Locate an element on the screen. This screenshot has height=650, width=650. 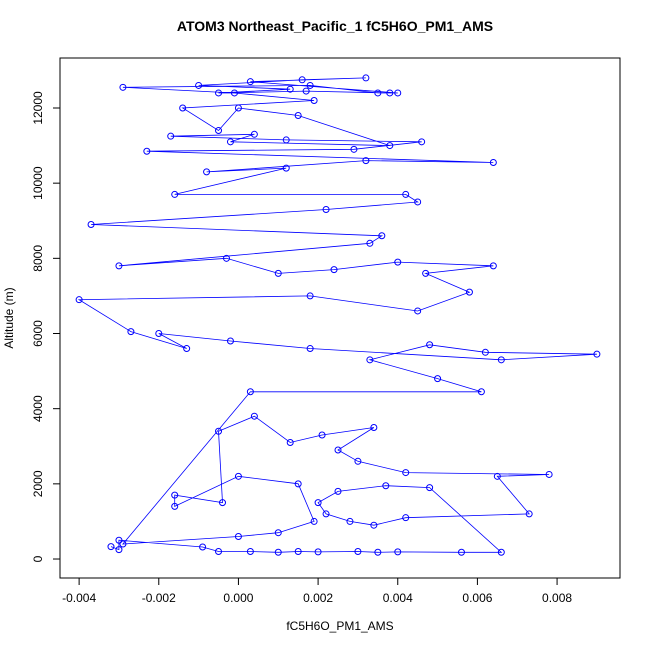
y-tick-label: 2000 is located at coordinates (38, 483).